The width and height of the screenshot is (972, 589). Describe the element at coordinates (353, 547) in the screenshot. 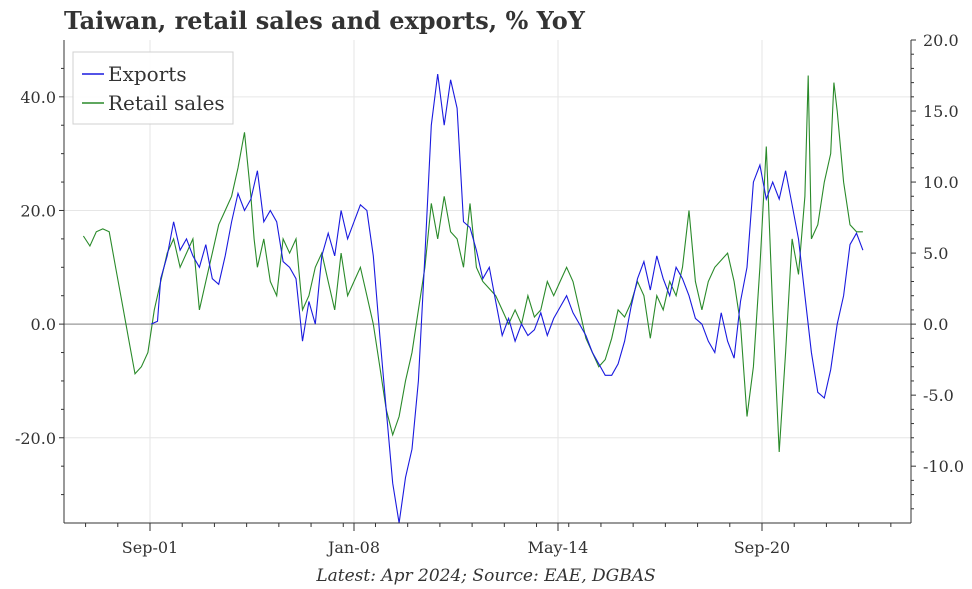

I see `x-tick-label: Jan-08` at that location.